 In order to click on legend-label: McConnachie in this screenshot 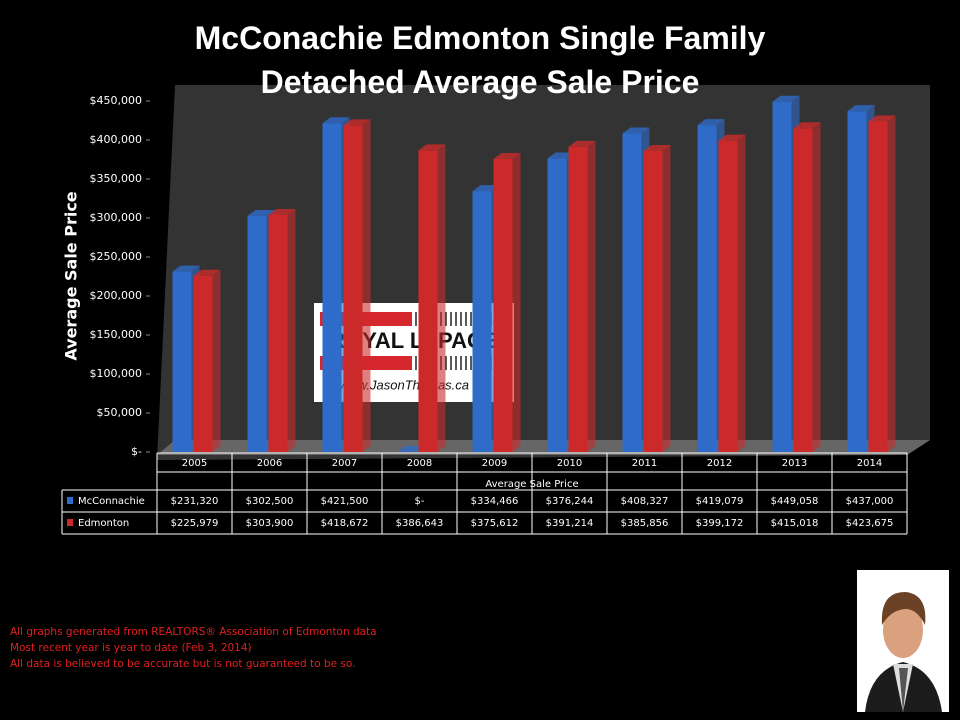, I will do `click(111, 501)`.